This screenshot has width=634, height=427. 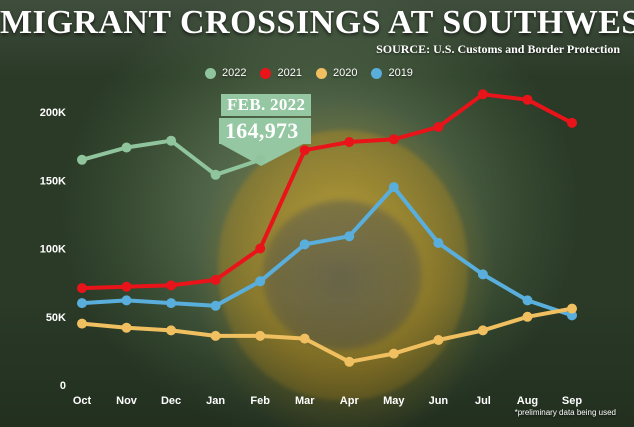 I want to click on x-tick-label: Dec, so click(x=171, y=401).